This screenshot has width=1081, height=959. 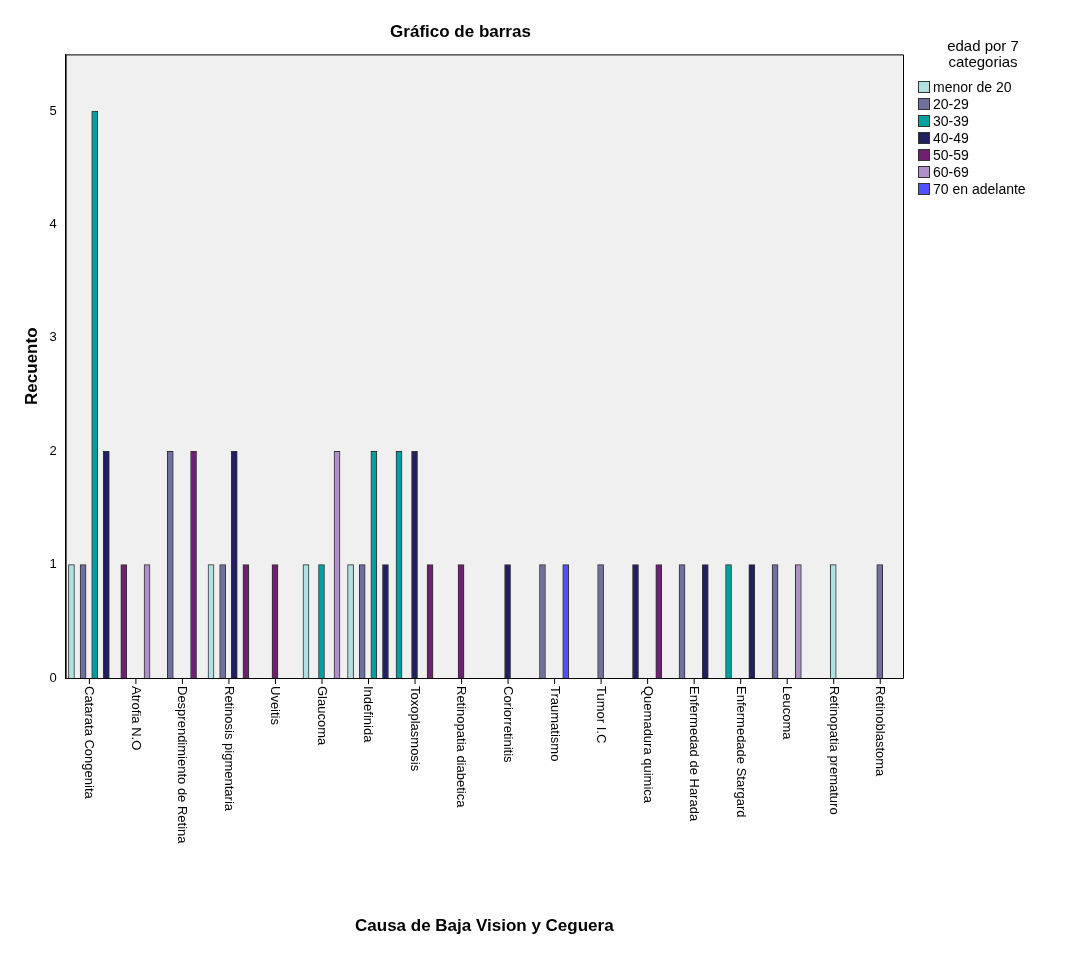 What do you see at coordinates (53, 450) in the screenshot?
I see `y-tick-label: 2` at bounding box center [53, 450].